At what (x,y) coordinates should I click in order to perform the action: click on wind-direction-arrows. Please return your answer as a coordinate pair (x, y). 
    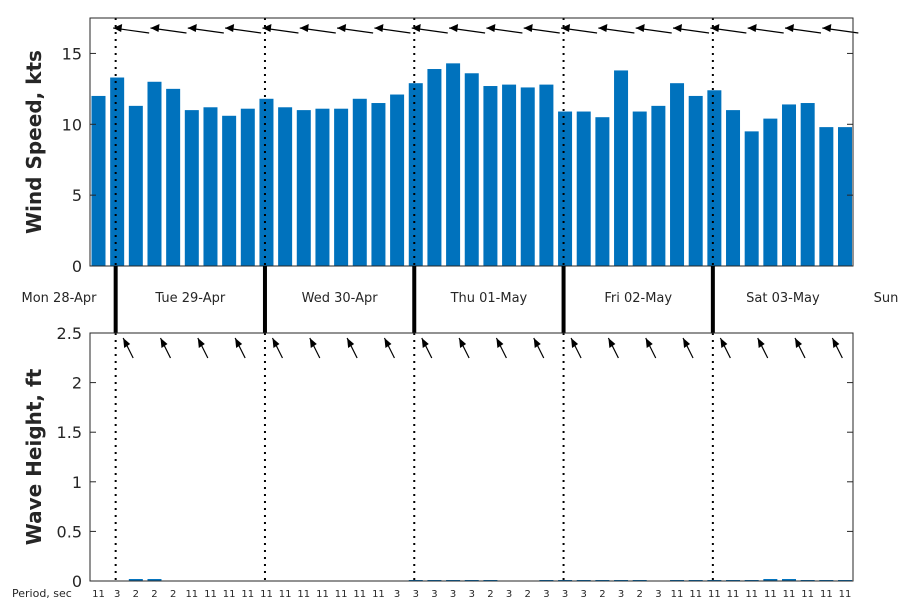
    Looking at the image, I should click on (486, 29).